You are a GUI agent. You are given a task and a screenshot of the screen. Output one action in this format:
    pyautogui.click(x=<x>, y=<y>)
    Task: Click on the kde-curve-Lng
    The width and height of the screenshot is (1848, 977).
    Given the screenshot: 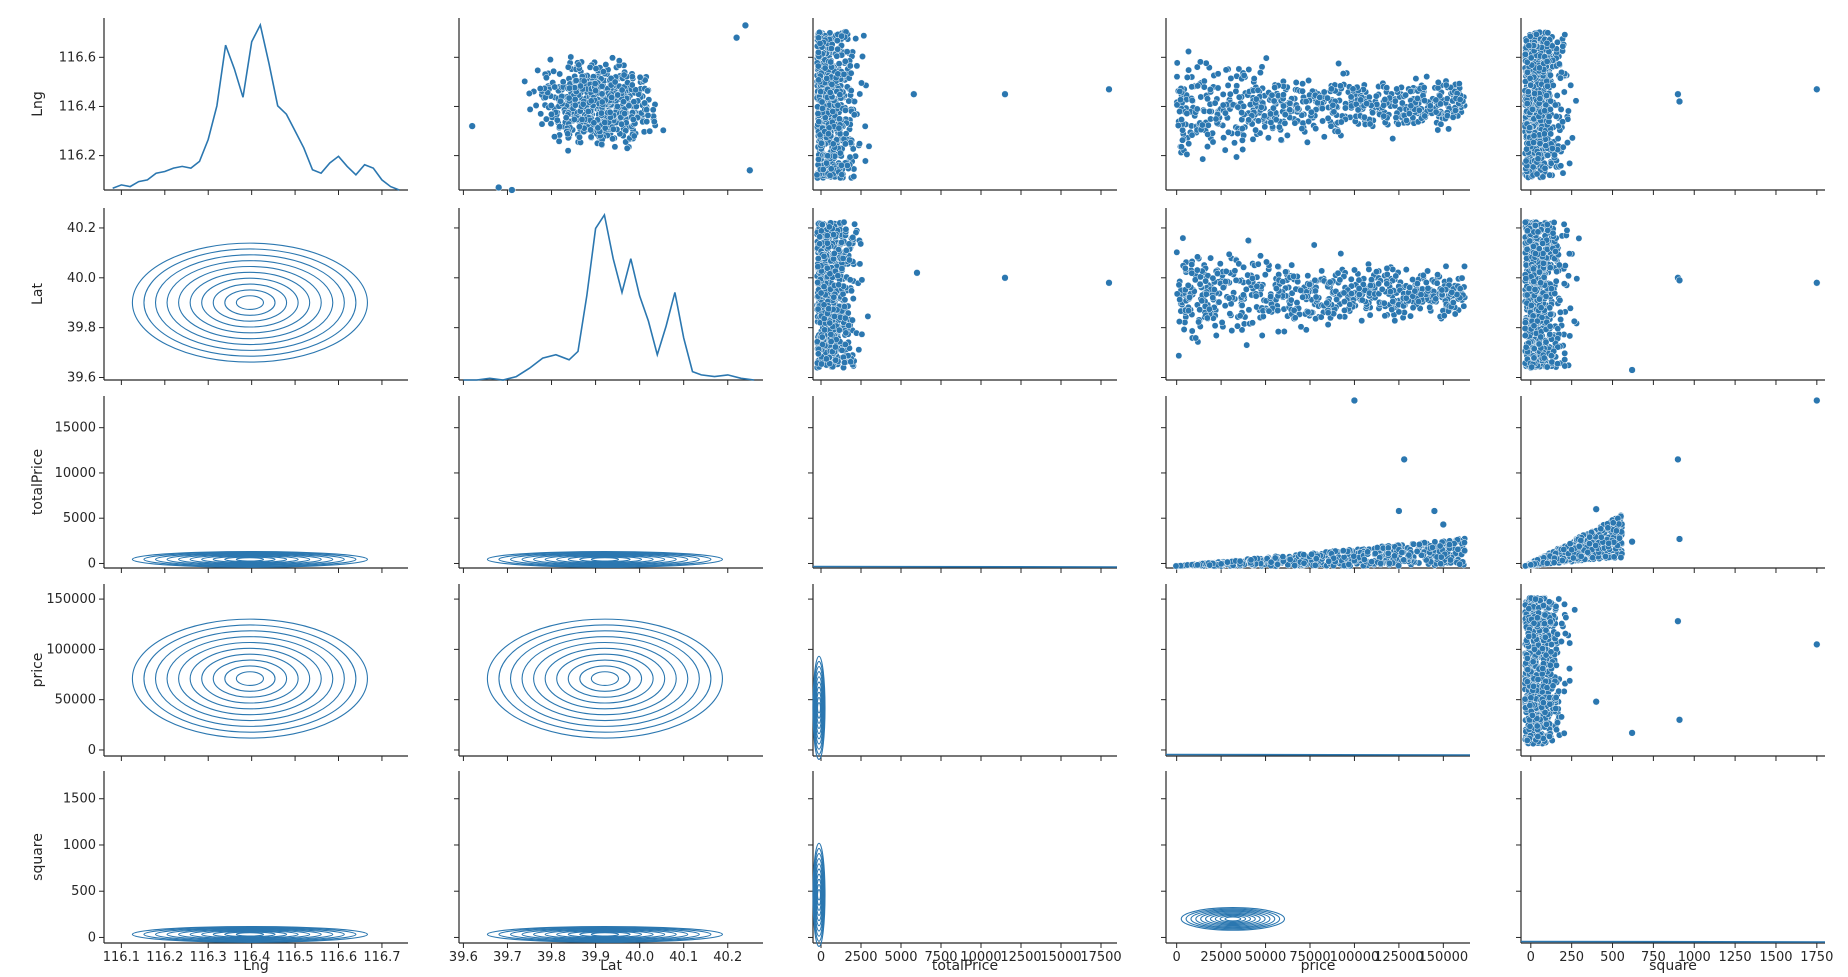 What is the action you would take?
    pyautogui.click(x=256, y=106)
    